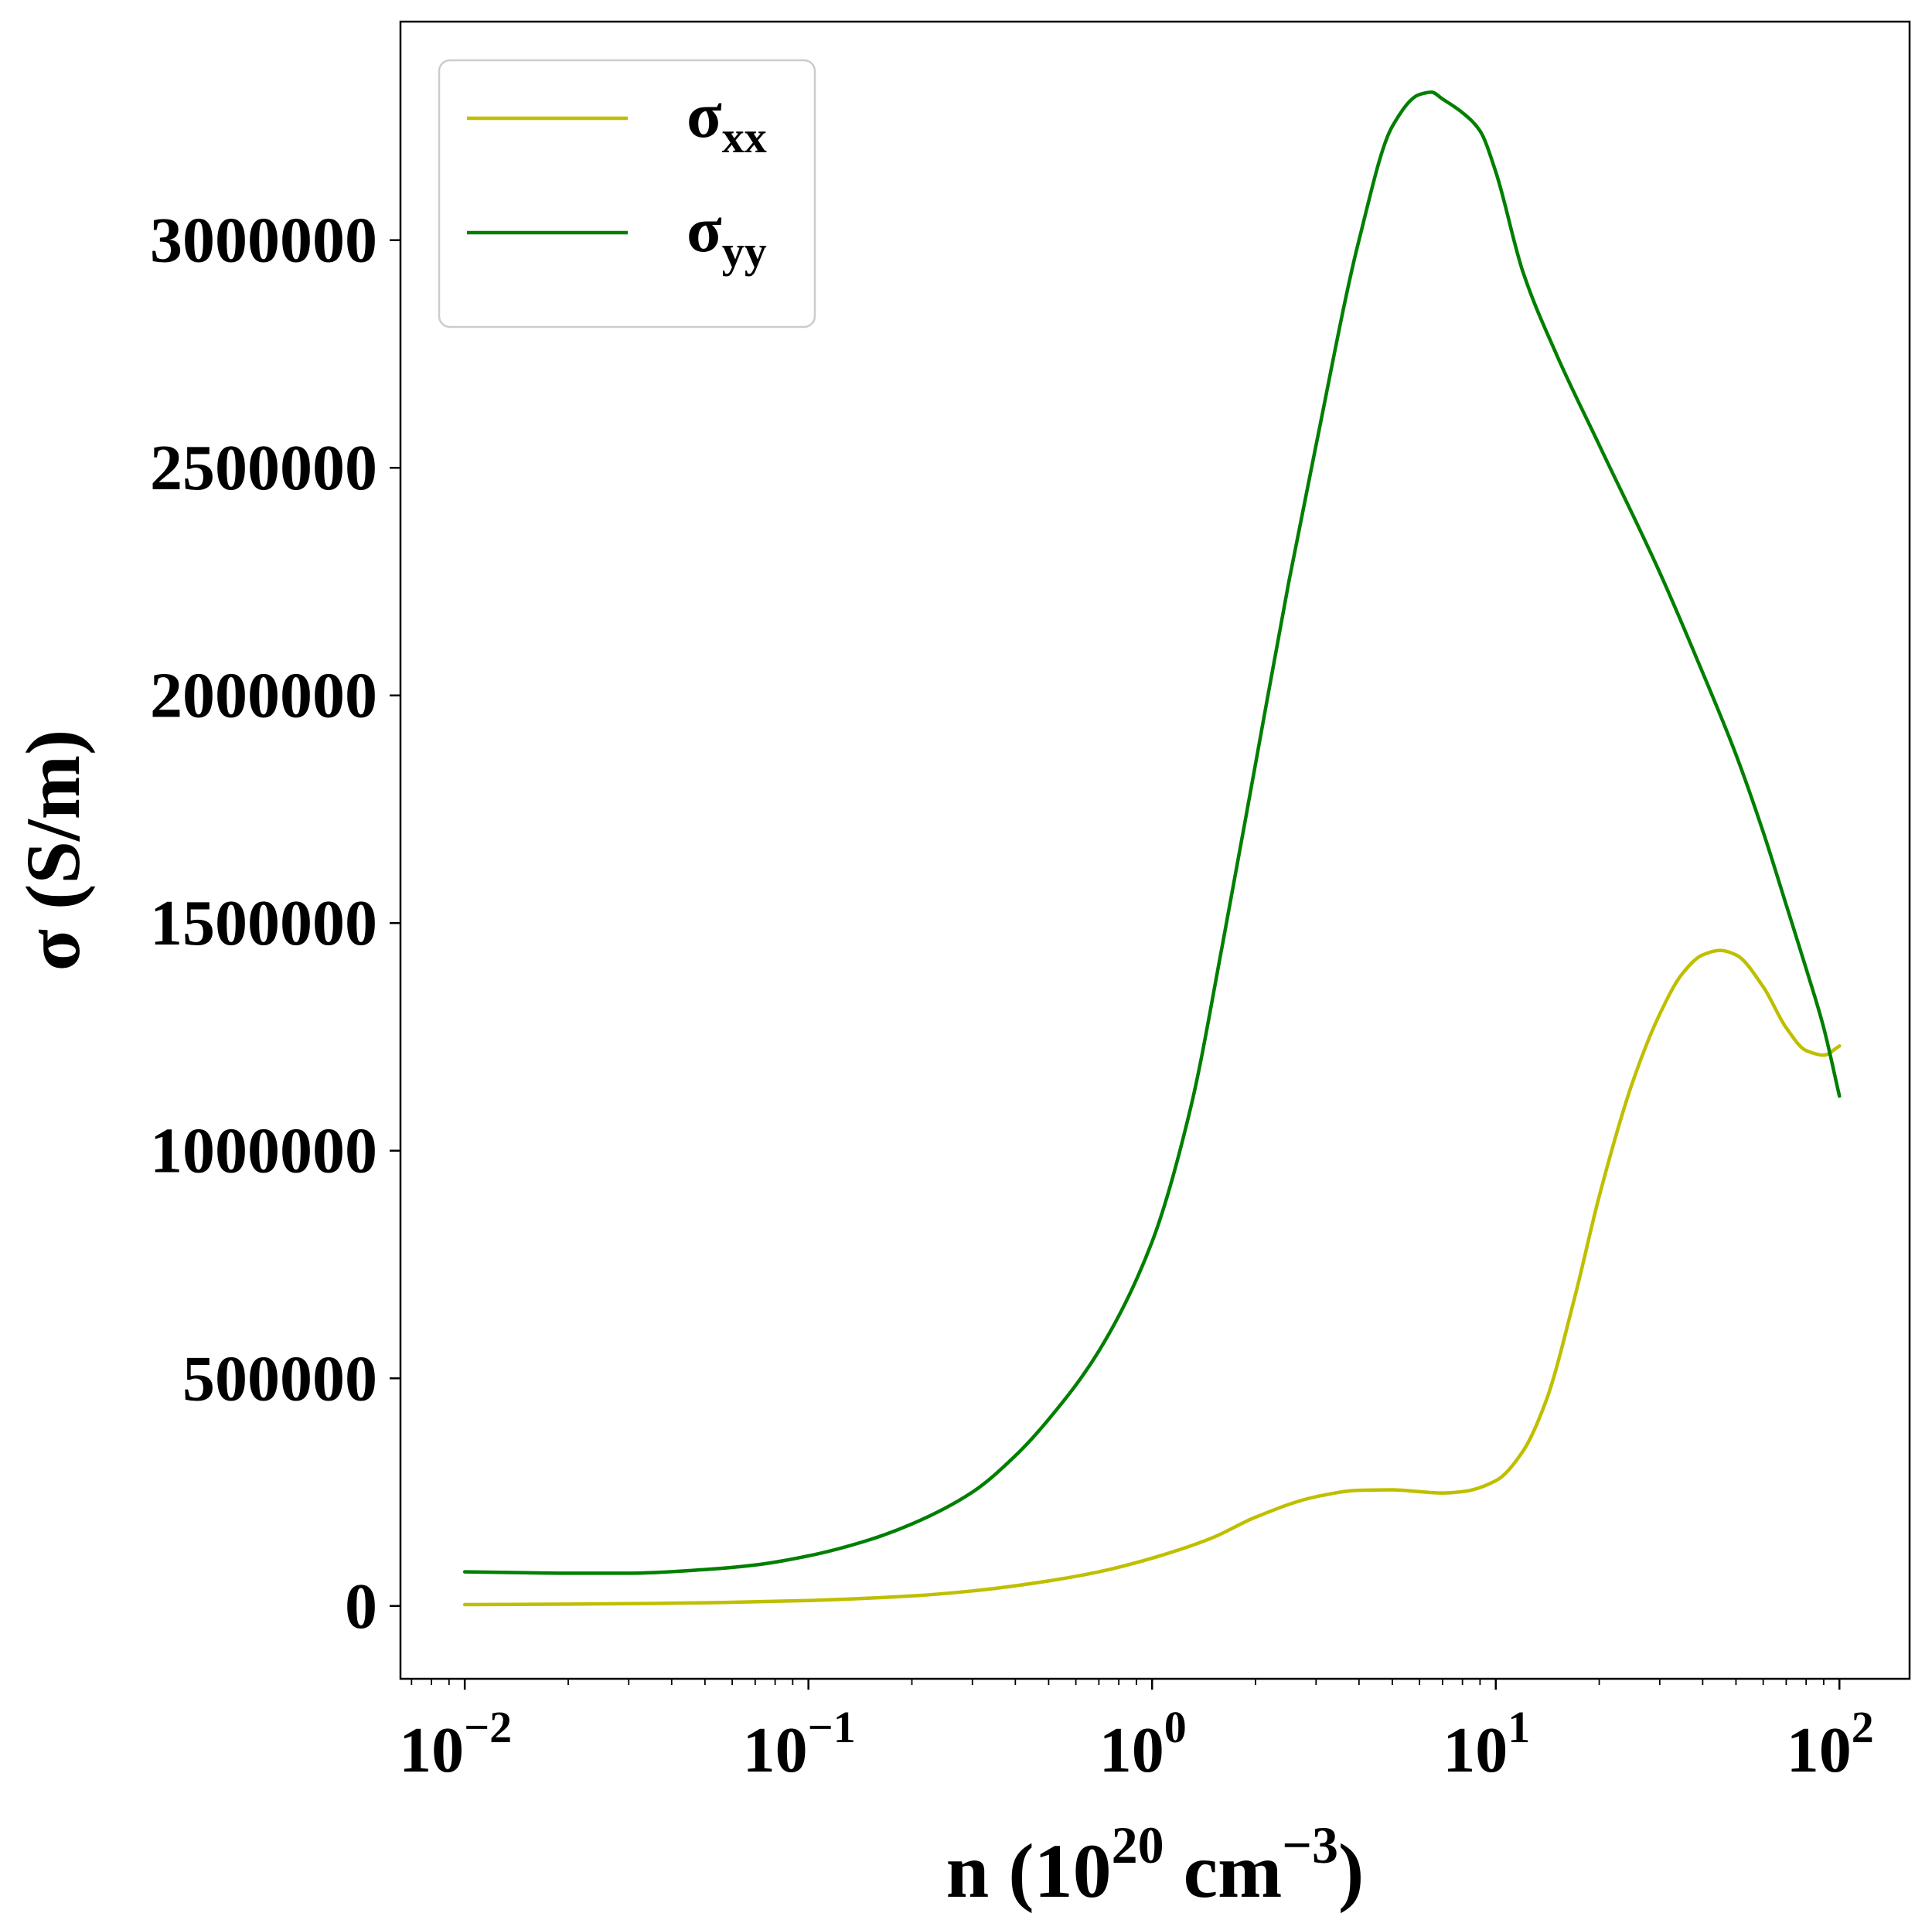 The image size is (1932, 1930). I want to click on x-tick-label-exponent: −2, so click(488, 1727).